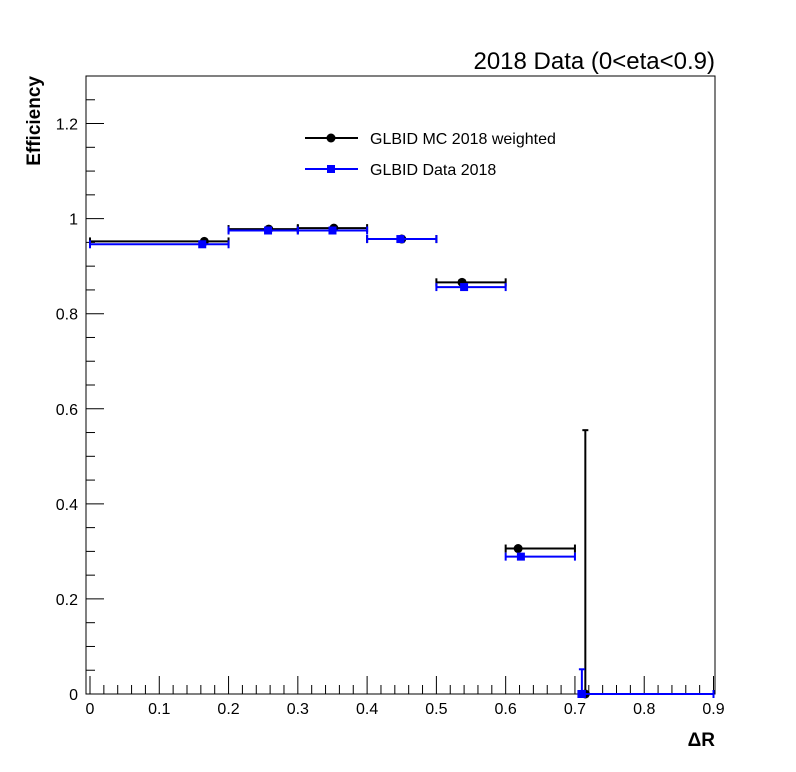  What do you see at coordinates (436, 709) in the screenshot?
I see `x-tick-label: 0.5` at bounding box center [436, 709].